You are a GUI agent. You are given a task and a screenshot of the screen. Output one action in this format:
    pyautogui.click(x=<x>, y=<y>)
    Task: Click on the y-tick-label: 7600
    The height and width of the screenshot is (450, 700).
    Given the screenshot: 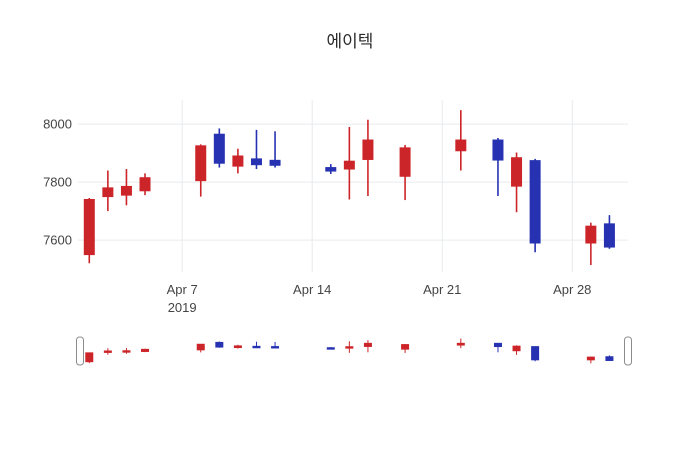 What is the action you would take?
    pyautogui.click(x=57, y=240)
    